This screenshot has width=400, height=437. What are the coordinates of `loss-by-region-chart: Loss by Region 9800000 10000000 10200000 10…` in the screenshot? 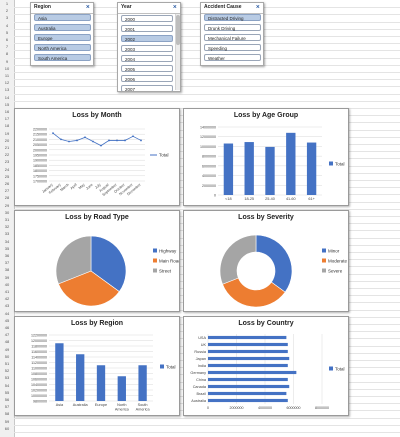 It's located at (97, 366).